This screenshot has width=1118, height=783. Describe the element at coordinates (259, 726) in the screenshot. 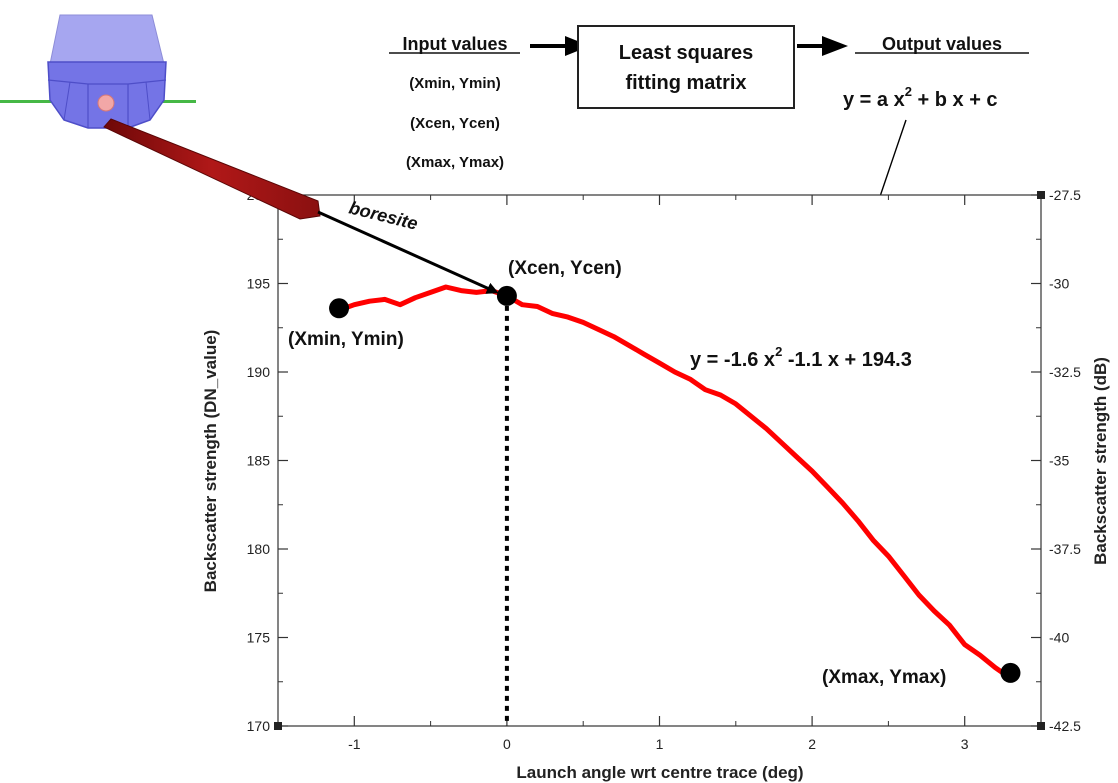

I see `y-tick-label: 170` at that location.